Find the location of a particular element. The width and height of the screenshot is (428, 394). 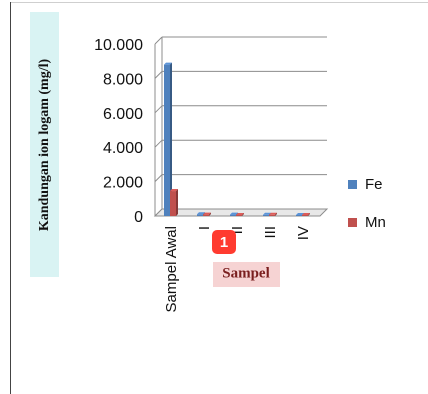

x-tick-label: III is located at coordinates (270, 232).